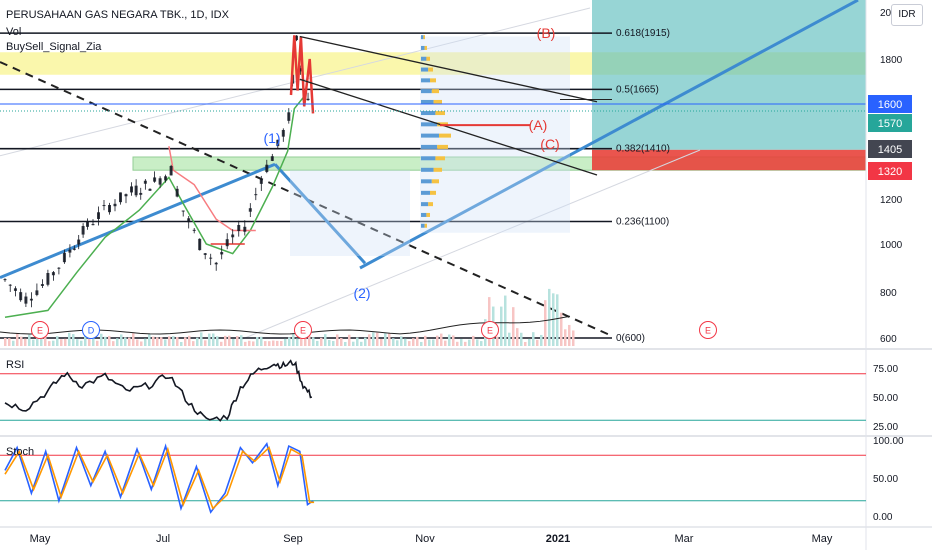 The image size is (932, 550). Describe the element at coordinates (891, 60) in the screenshot. I see `price-axis-tick: 1800` at that location.